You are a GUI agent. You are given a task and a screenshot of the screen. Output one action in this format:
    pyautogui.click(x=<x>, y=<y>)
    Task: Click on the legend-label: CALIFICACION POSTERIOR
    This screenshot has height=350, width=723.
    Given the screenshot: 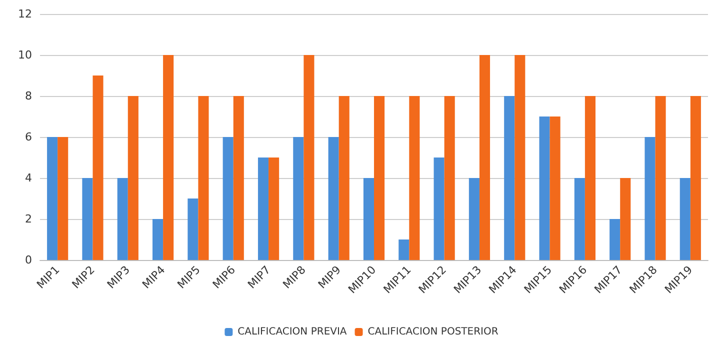 What is the action you would take?
    pyautogui.click(x=433, y=332)
    